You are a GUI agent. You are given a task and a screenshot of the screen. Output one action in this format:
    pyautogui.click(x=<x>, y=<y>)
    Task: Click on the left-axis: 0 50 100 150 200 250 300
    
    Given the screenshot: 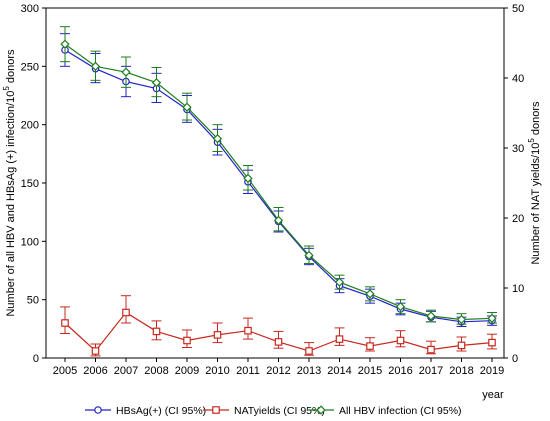 What is the action you would take?
    pyautogui.click(x=33, y=184)
    